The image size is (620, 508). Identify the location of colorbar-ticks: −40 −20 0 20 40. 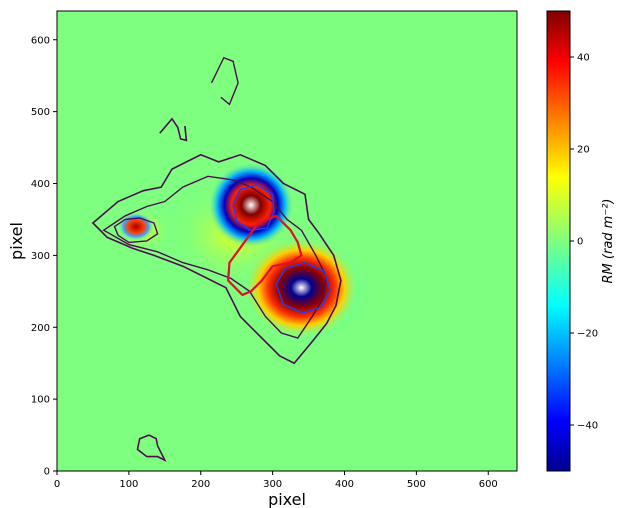
(584, 242).